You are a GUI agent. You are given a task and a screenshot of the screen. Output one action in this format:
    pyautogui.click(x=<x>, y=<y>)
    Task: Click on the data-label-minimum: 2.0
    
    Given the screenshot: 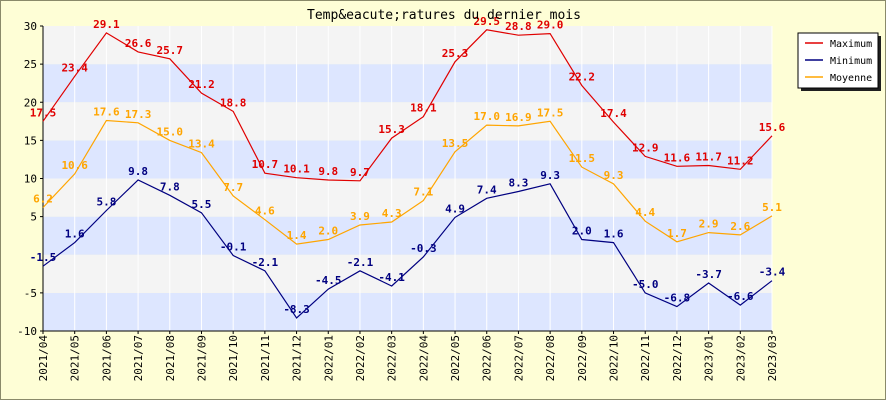 What is the action you would take?
    pyautogui.click(x=582, y=231)
    